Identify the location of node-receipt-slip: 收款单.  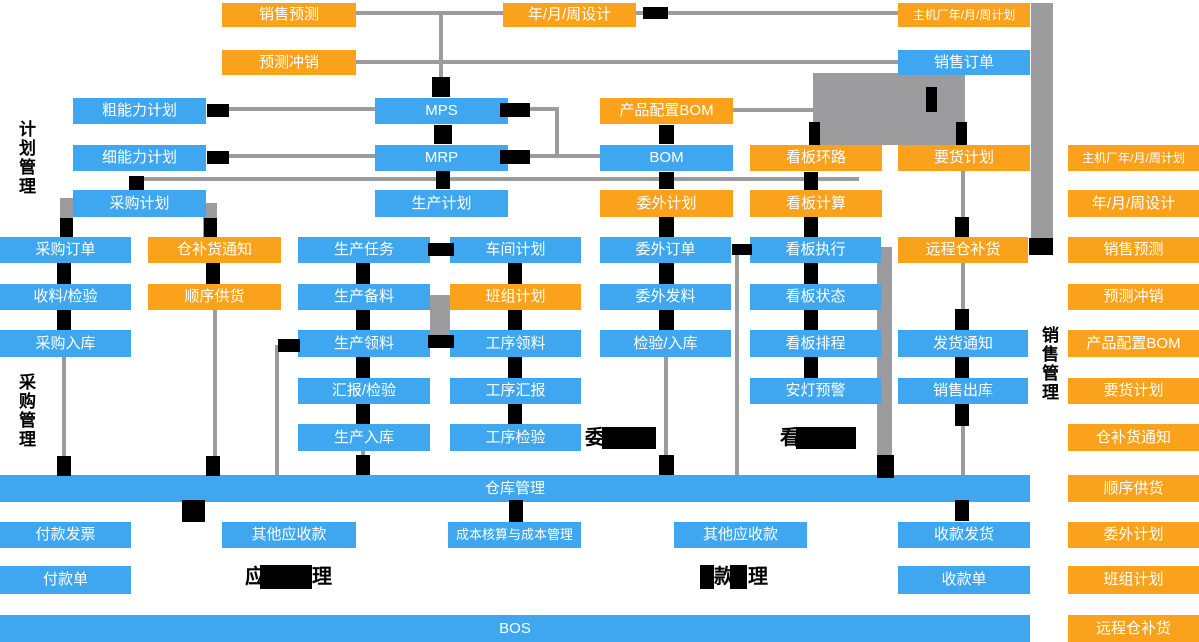
(964, 580).